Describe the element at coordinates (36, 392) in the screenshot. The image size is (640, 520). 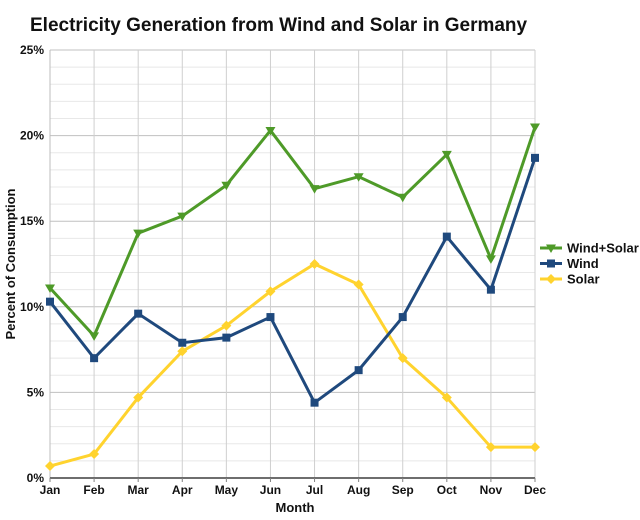
I see `y-tick-label: 5%` at that location.